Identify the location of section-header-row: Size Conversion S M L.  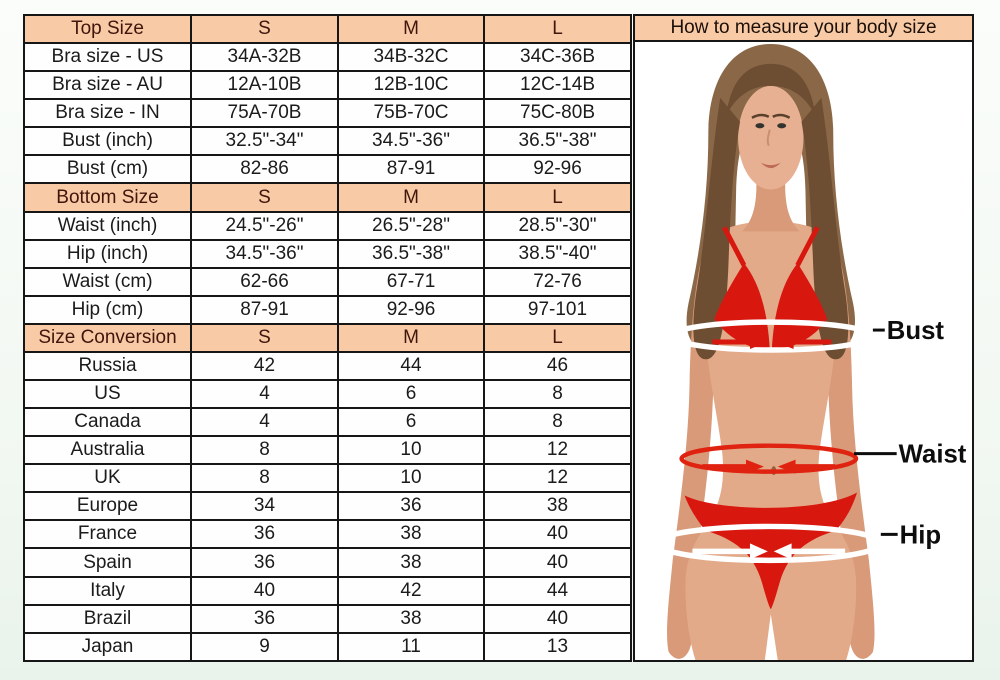
(327, 337).